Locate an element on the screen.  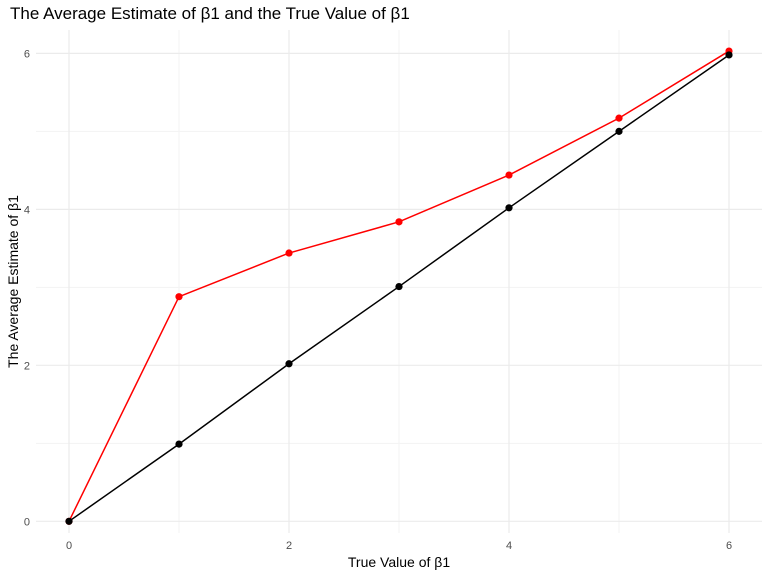
x-tick-label: 6 is located at coordinates (729, 546).